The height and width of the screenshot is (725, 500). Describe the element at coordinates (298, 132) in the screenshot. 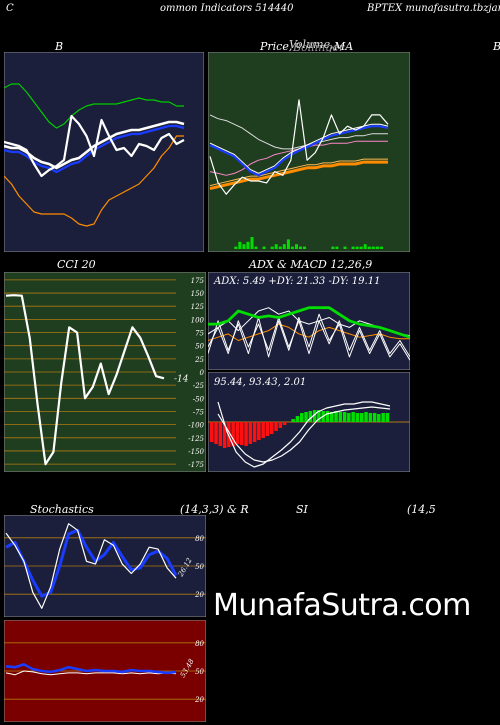

I see `ma-long-line` at that location.